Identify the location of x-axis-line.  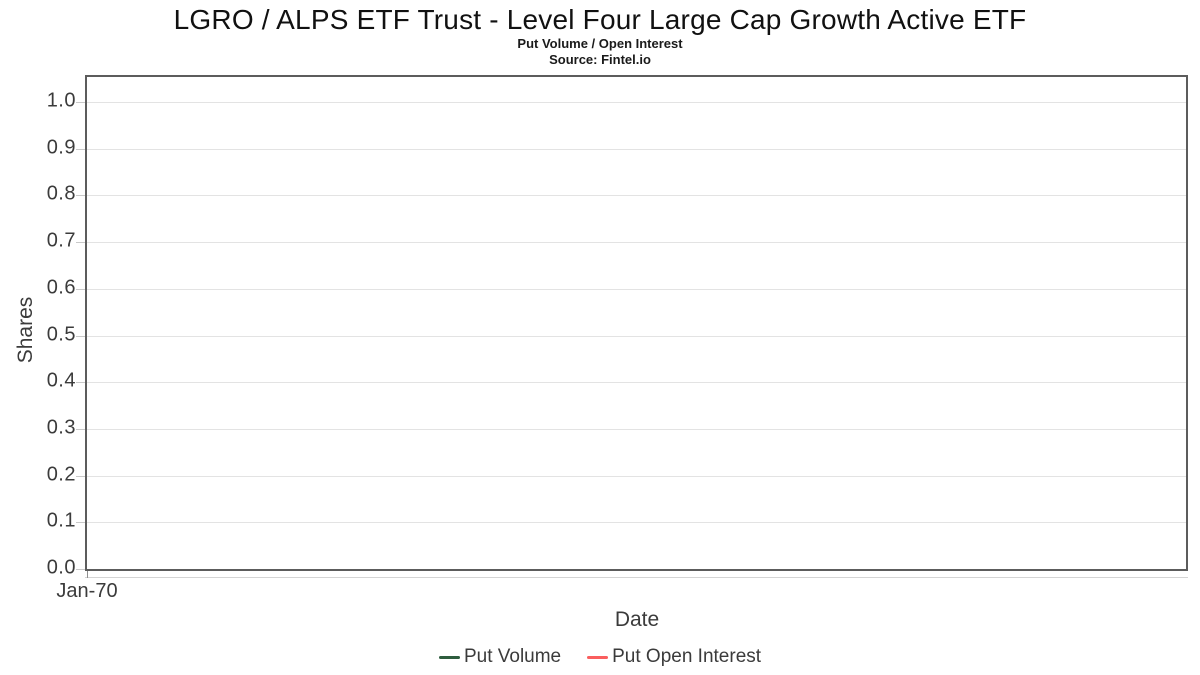
(636, 577).